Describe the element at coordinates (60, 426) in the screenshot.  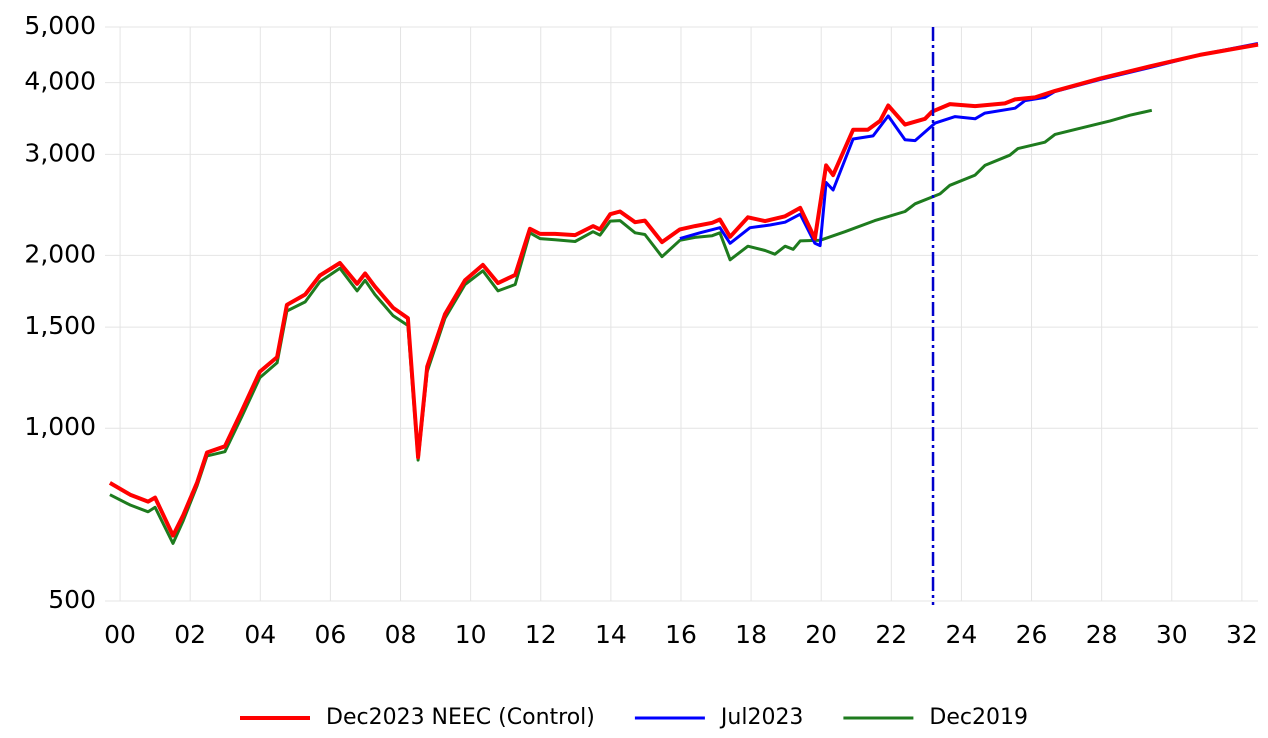
I see `y-tick-label: 1,000` at that location.